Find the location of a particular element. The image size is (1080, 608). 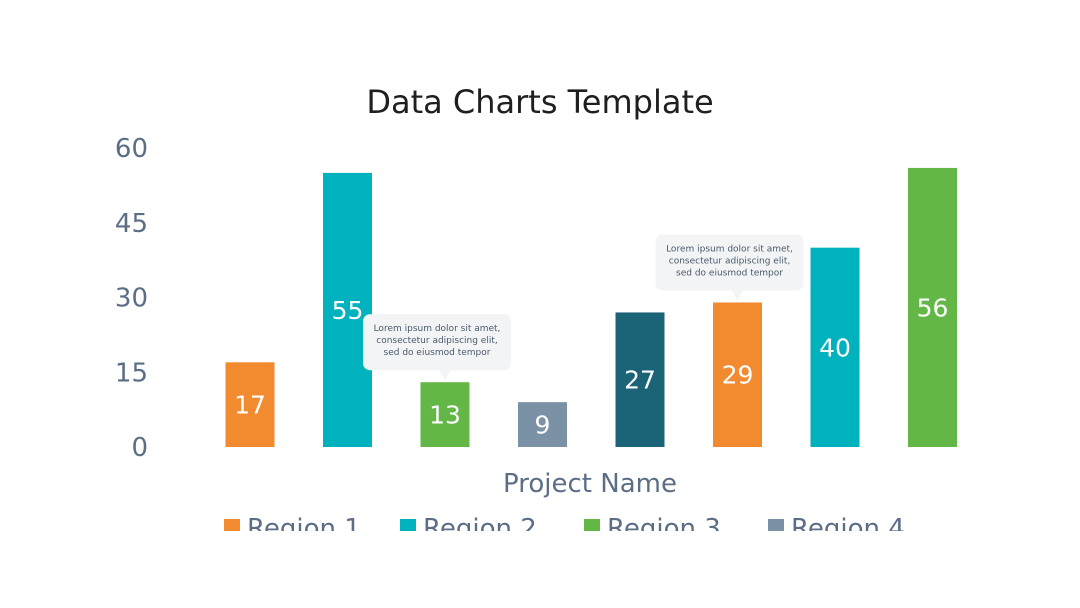

y-tick-label: 60 is located at coordinates (131, 149).